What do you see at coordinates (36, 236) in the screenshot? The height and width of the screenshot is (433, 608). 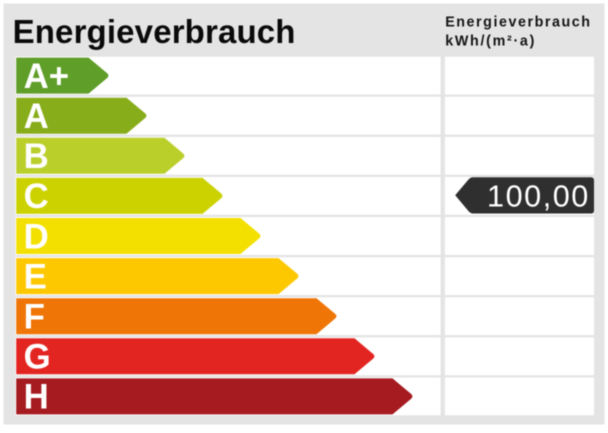 I see `svg-text: D` at bounding box center [36, 236].